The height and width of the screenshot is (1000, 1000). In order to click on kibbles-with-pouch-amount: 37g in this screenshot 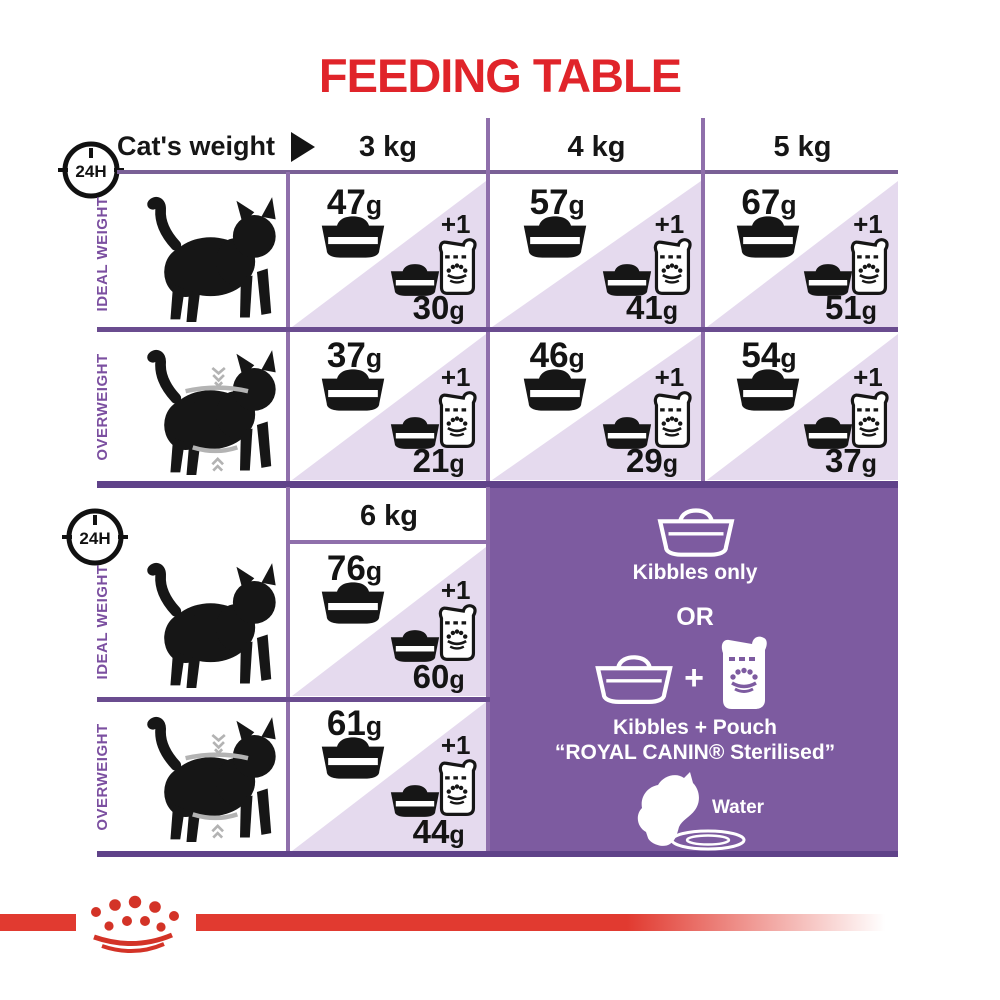, I will do `click(850, 460)`.